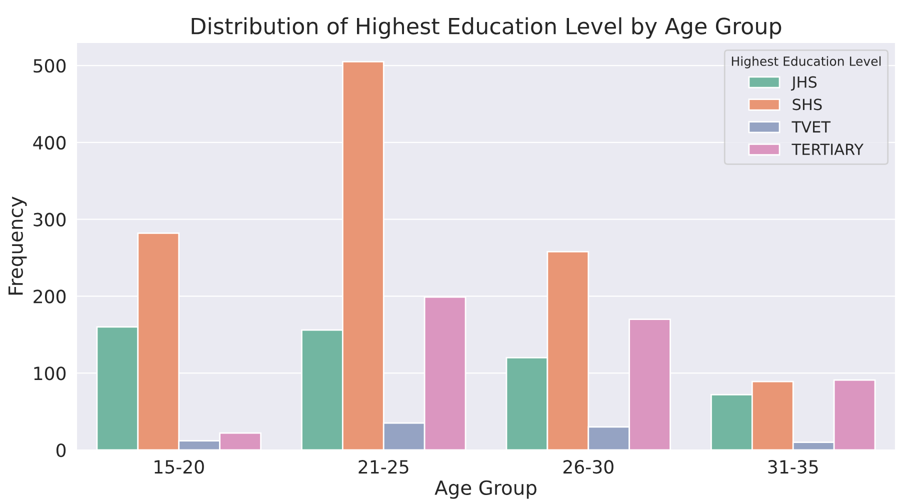 This screenshot has height=500, width=900. Describe the element at coordinates (50, 66) in the screenshot. I see `y-tick-label: 500` at that location.